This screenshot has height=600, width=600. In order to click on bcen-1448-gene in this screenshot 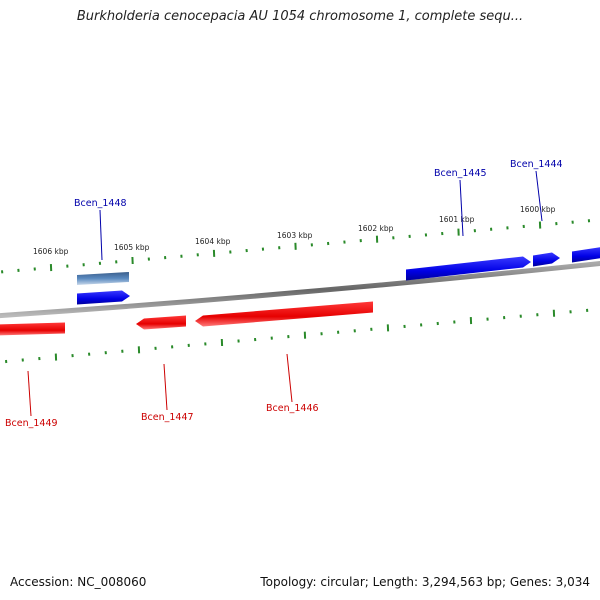, I will do `click(103, 297)`.